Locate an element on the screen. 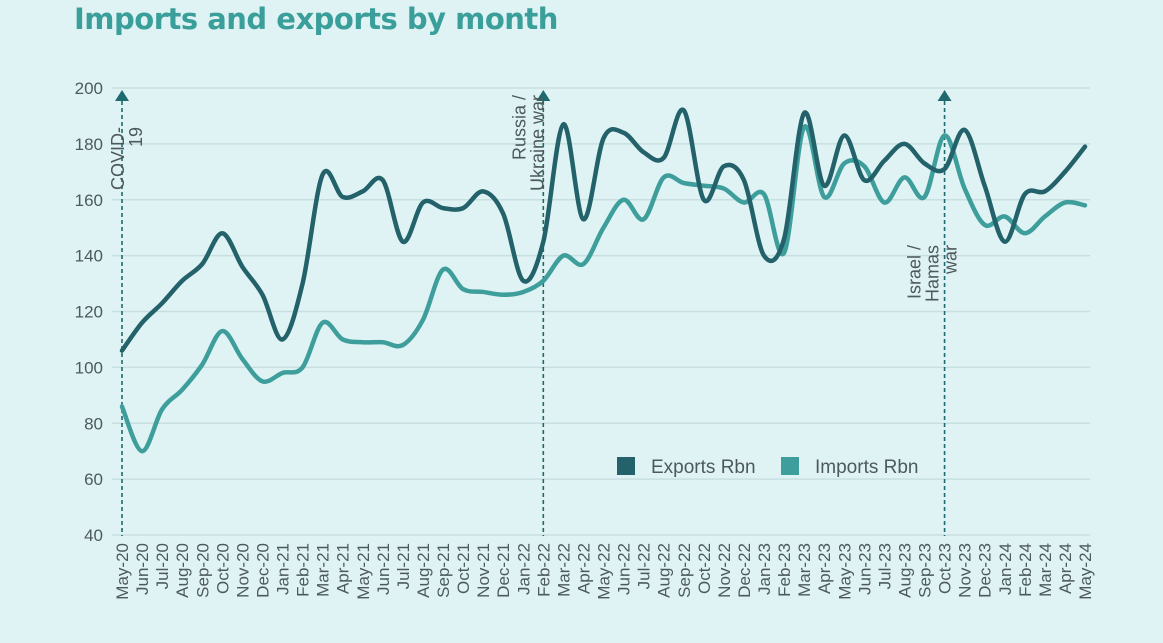 This screenshot has width=1163, height=643. y-tick-label: 60 is located at coordinates (93, 479).